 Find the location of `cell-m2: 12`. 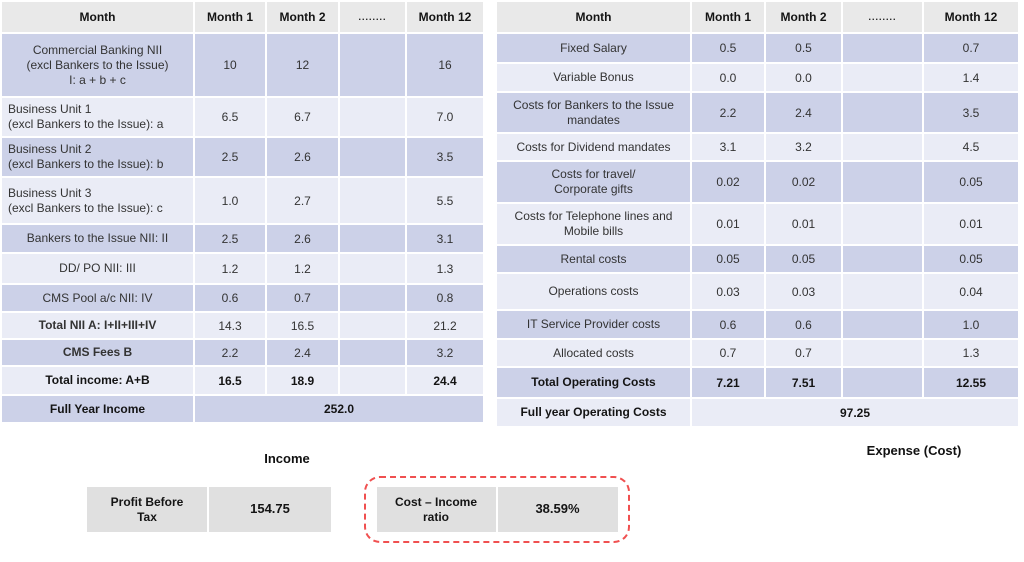

cell-m2: 12 is located at coordinates (302, 65).